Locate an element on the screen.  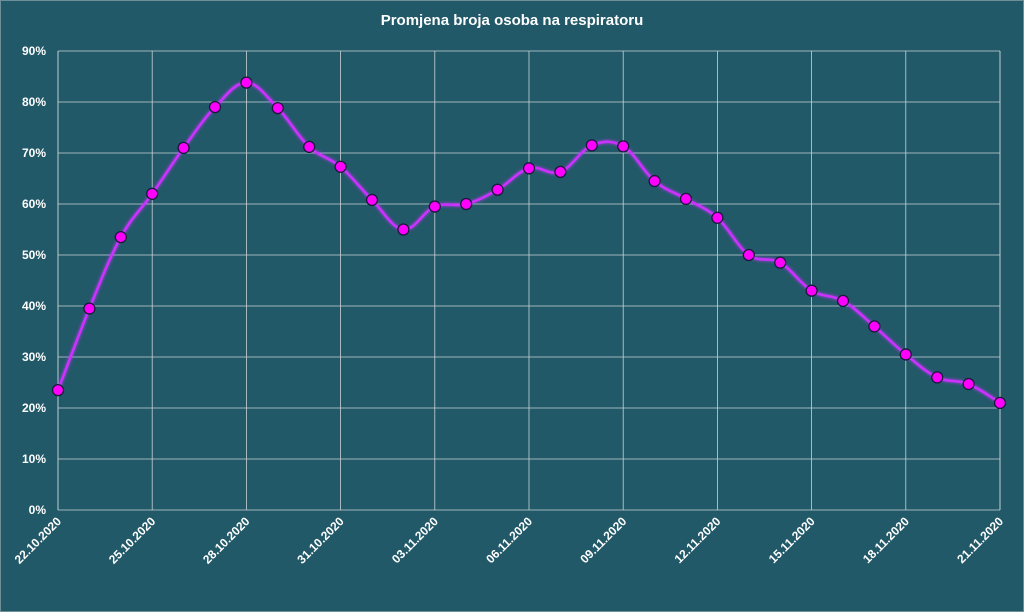
y-tick-label: 60% is located at coordinates (34, 204).